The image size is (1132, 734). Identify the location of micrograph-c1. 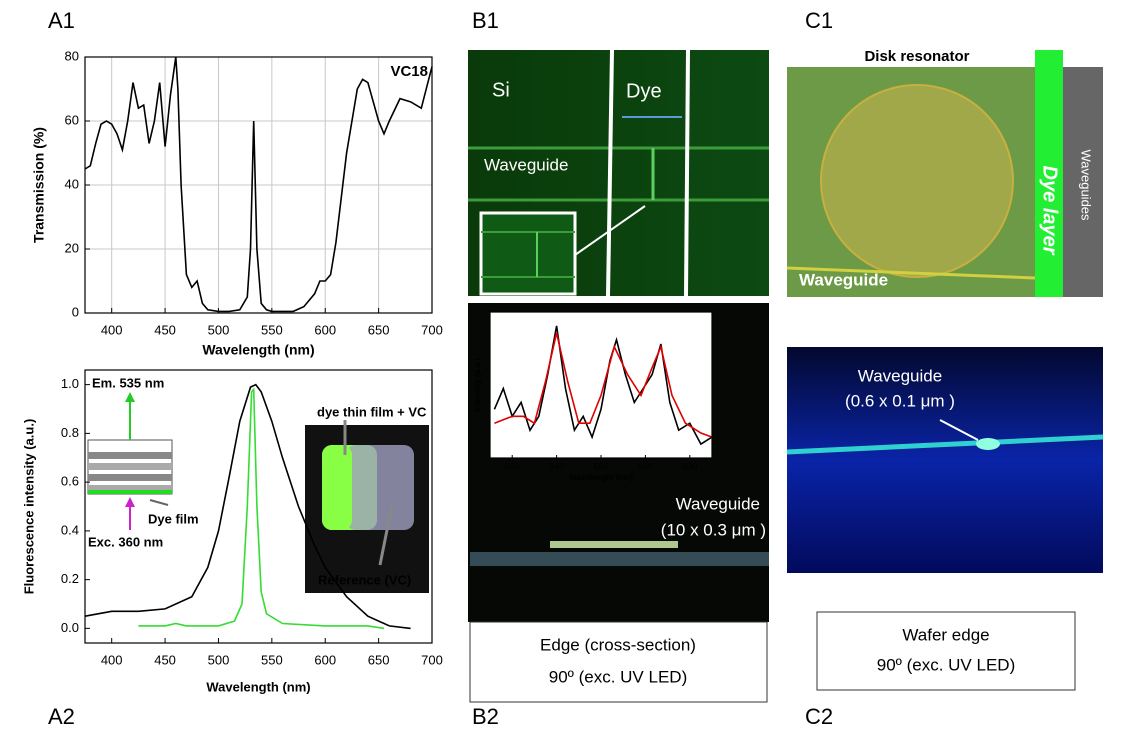
(944, 173).